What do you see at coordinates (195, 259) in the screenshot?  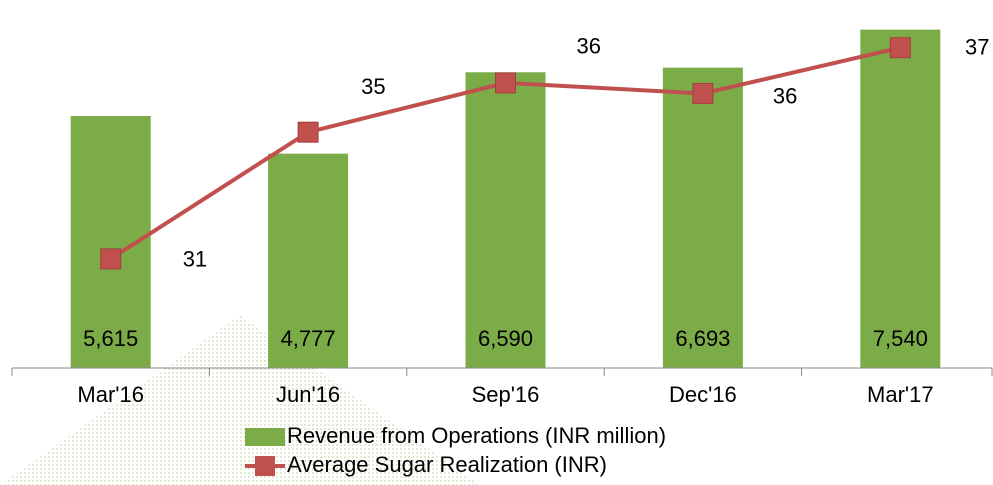 I see `line-value-label: 31` at bounding box center [195, 259].